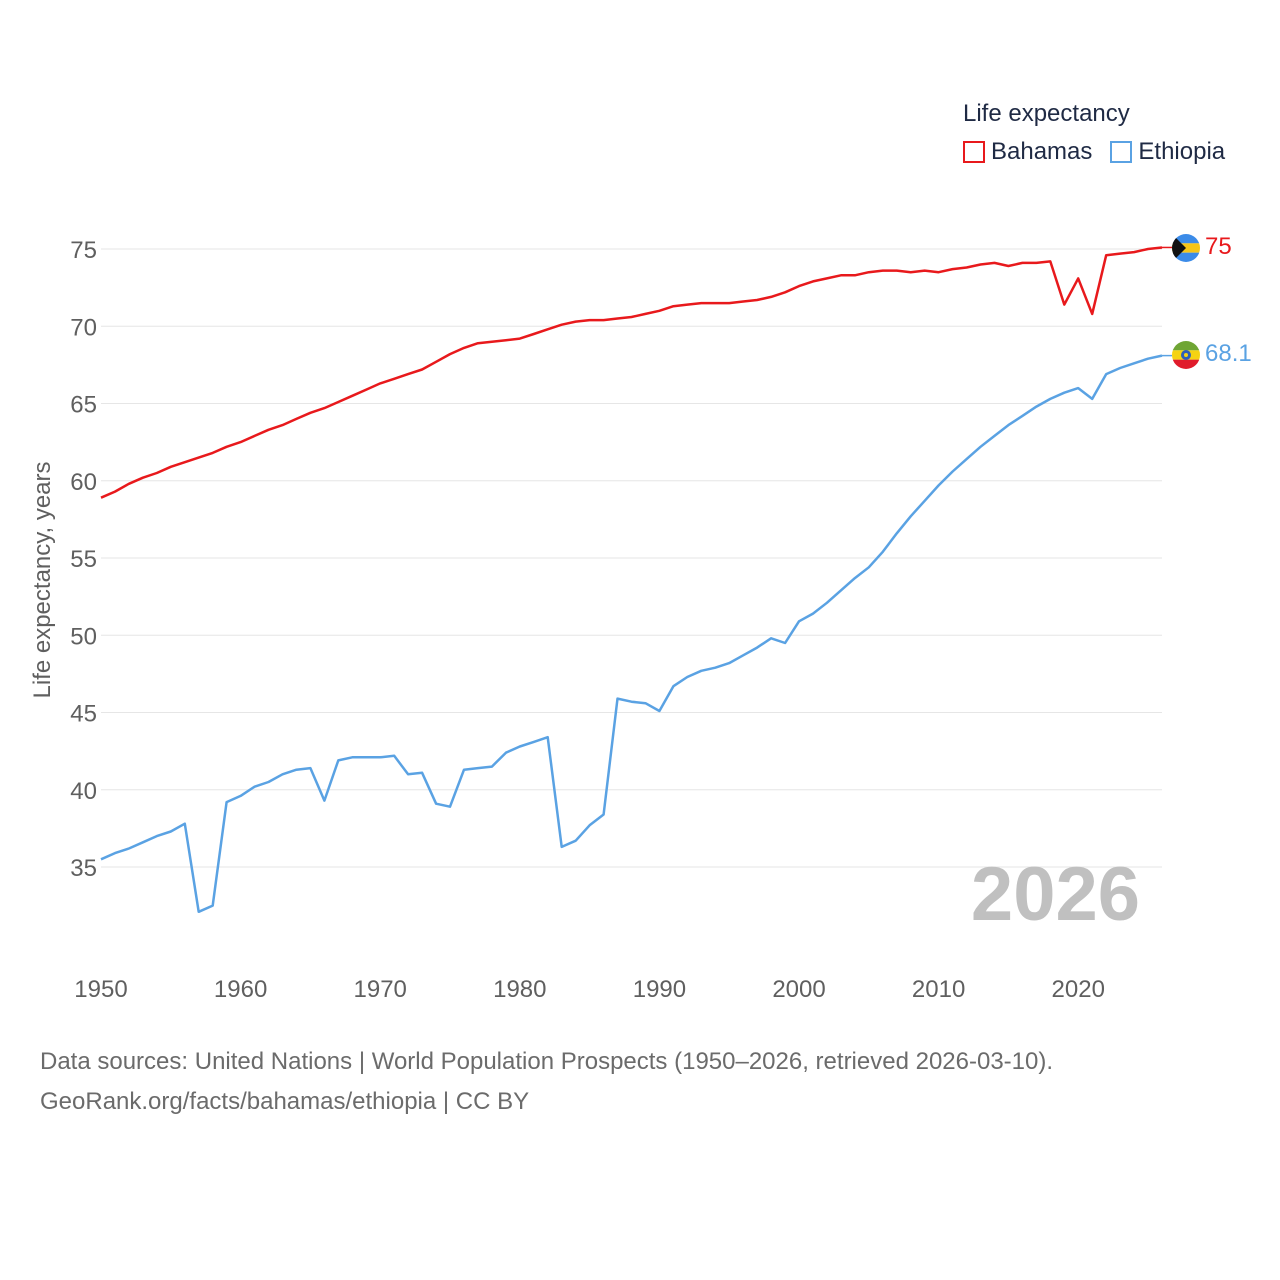 Image resolution: width=1280 pixels, height=1280 pixels. Describe the element at coordinates (380, 989) in the screenshot. I see `x-tick-label: 1970` at that location.